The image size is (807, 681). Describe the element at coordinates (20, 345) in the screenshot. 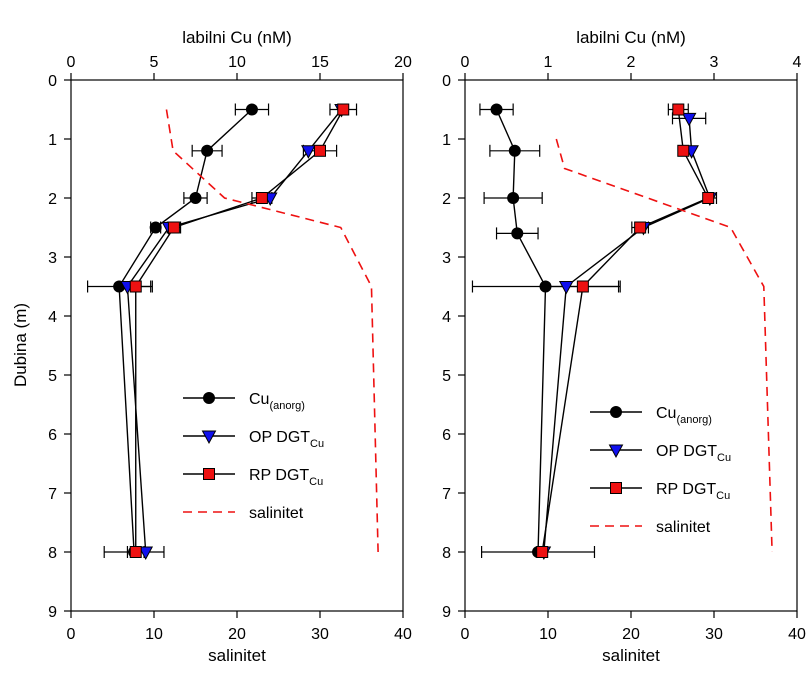

I see `y-axis-label: Dubina (m)` at that location.